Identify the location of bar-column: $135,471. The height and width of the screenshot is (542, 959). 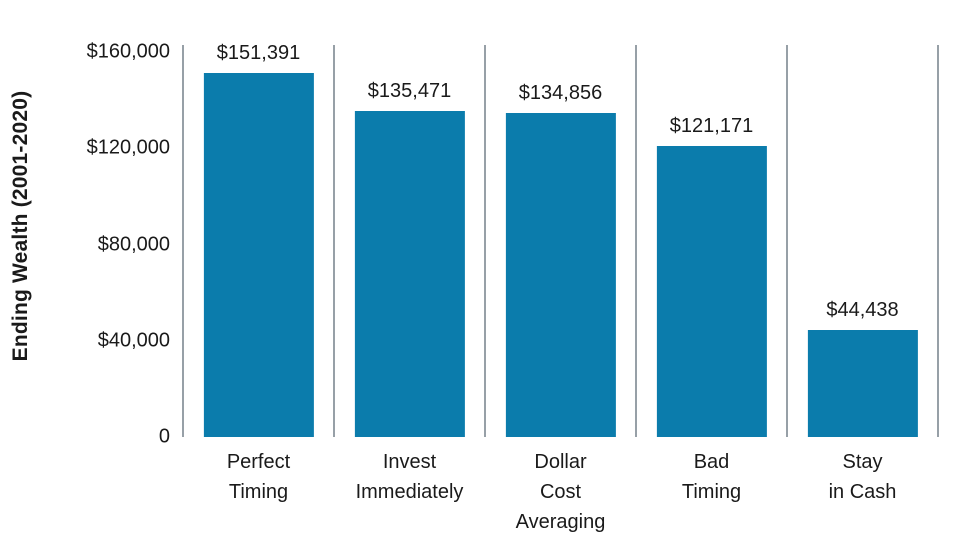
(409, 241).